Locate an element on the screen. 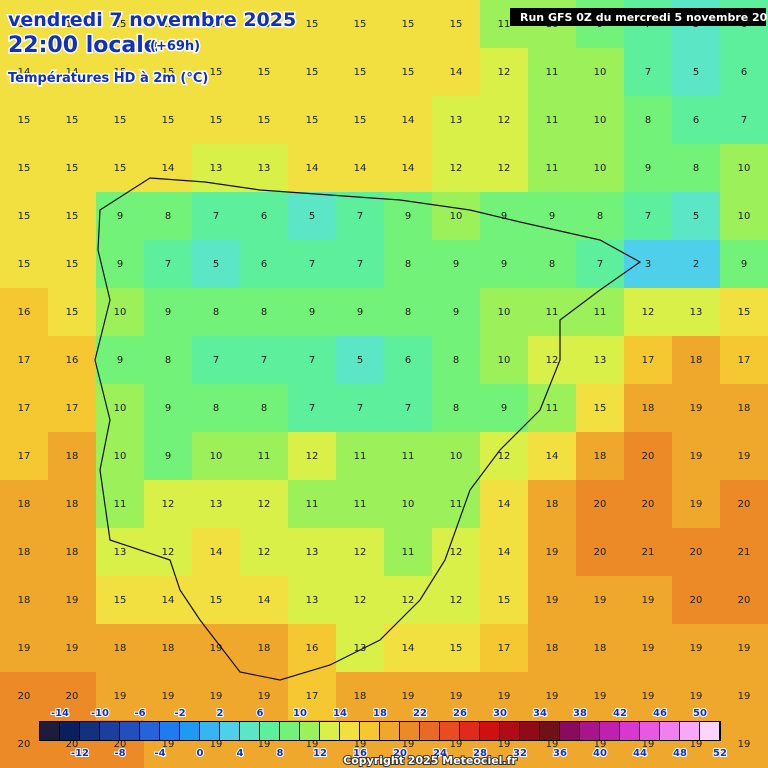  legend-label: 6 is located at coordinates (260, 713).